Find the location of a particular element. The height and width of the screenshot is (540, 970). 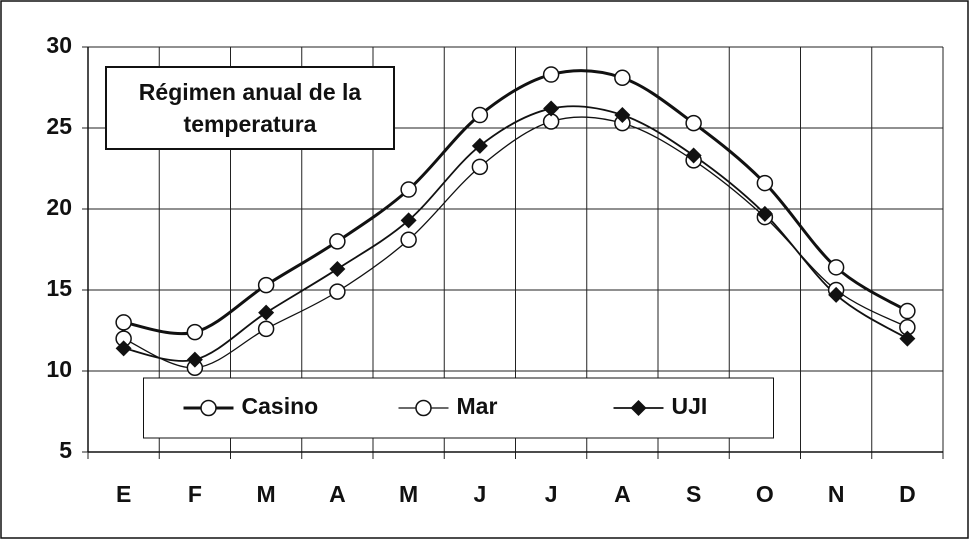

y-tick-label: 5 is located at coordinates (65, 450).